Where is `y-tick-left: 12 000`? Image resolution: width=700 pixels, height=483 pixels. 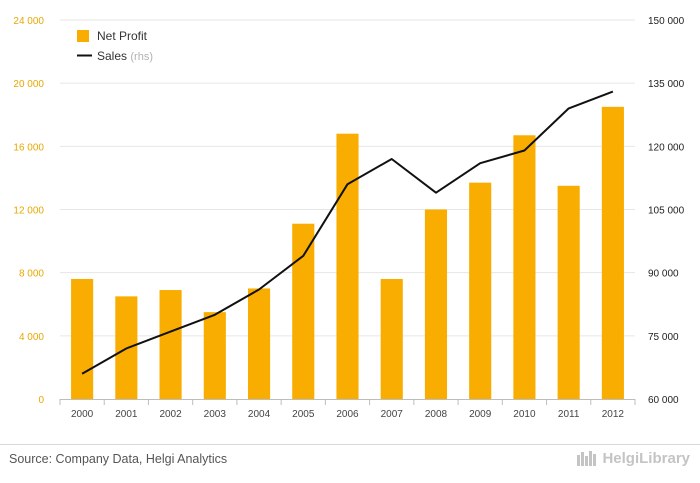 y-tick-left: 12 000 is located at coordinates (28, 211).